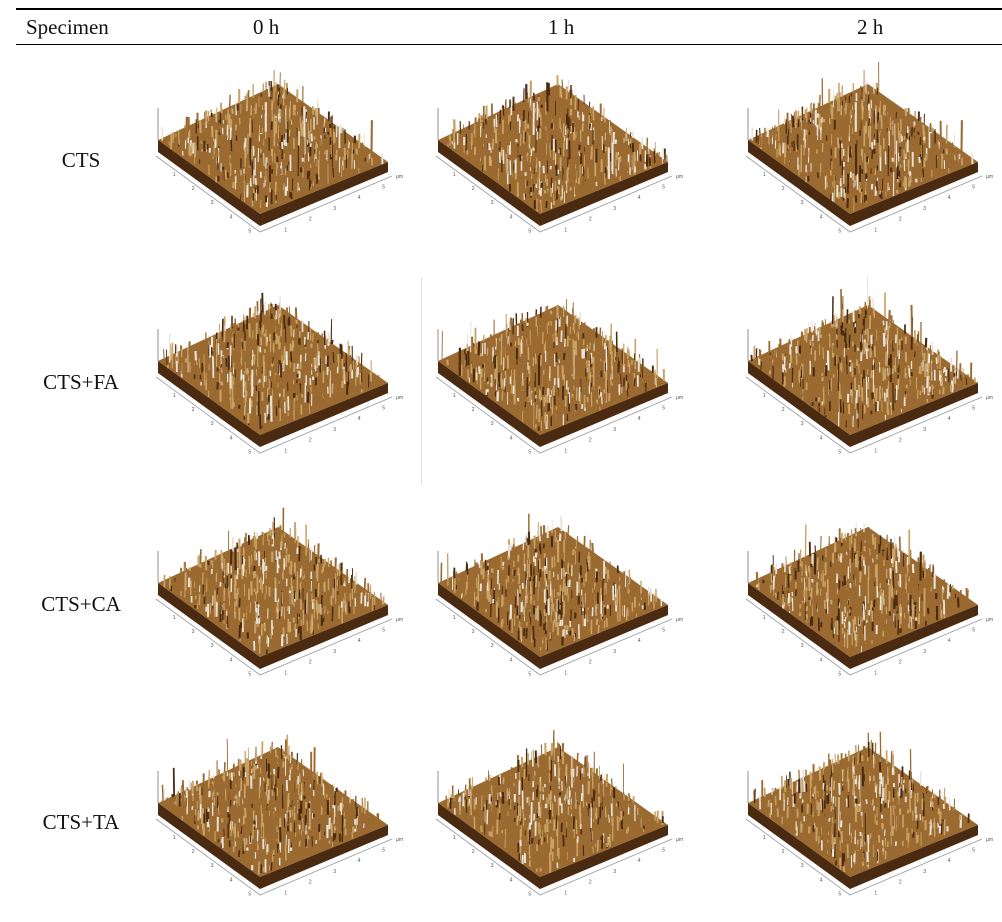 This screenshot has height=922, width=1002. Describe the element at coordinates (554, 194) in the screenshot. I see `surface-axis` at that location.